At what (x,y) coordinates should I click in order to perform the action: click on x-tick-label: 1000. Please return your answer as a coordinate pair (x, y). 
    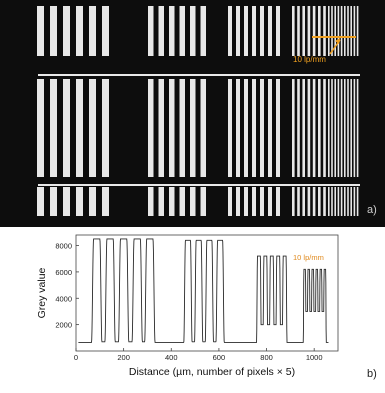
    Looking at the image, I should click on (314, 357).